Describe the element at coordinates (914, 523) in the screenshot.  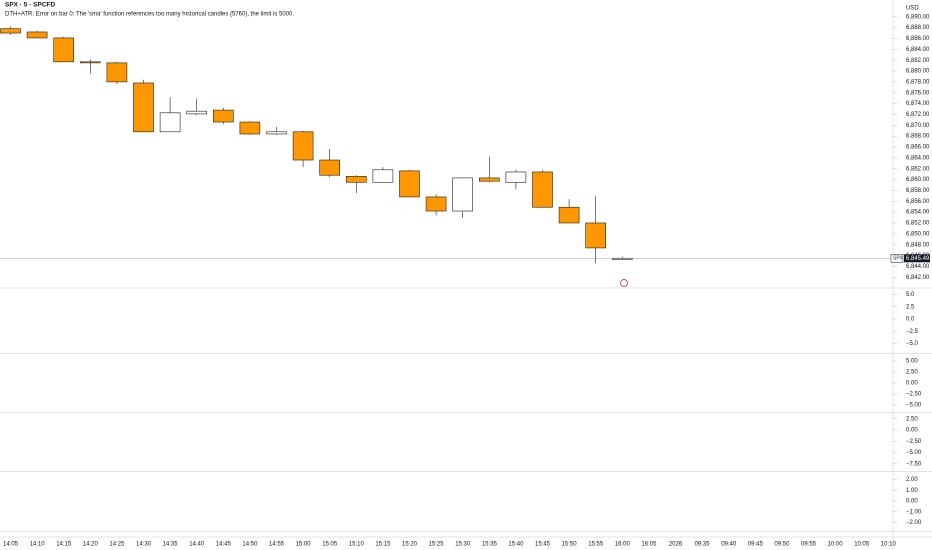
I see `y-tick-label: −2.00` at that location.